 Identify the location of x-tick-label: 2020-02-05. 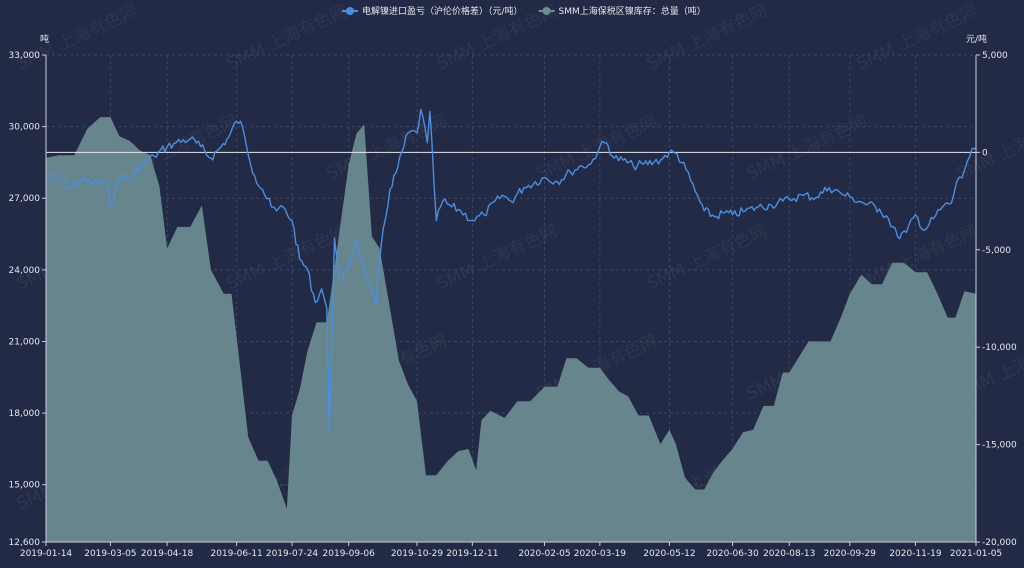
(544, 554).